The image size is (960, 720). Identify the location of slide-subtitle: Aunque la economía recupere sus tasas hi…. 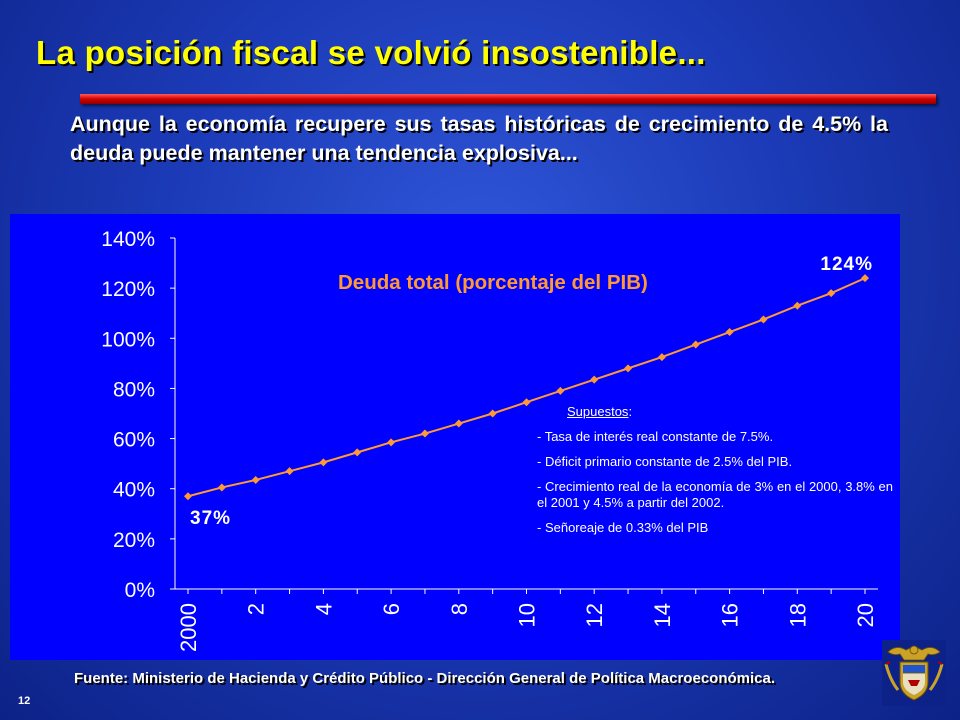
(479, 138).